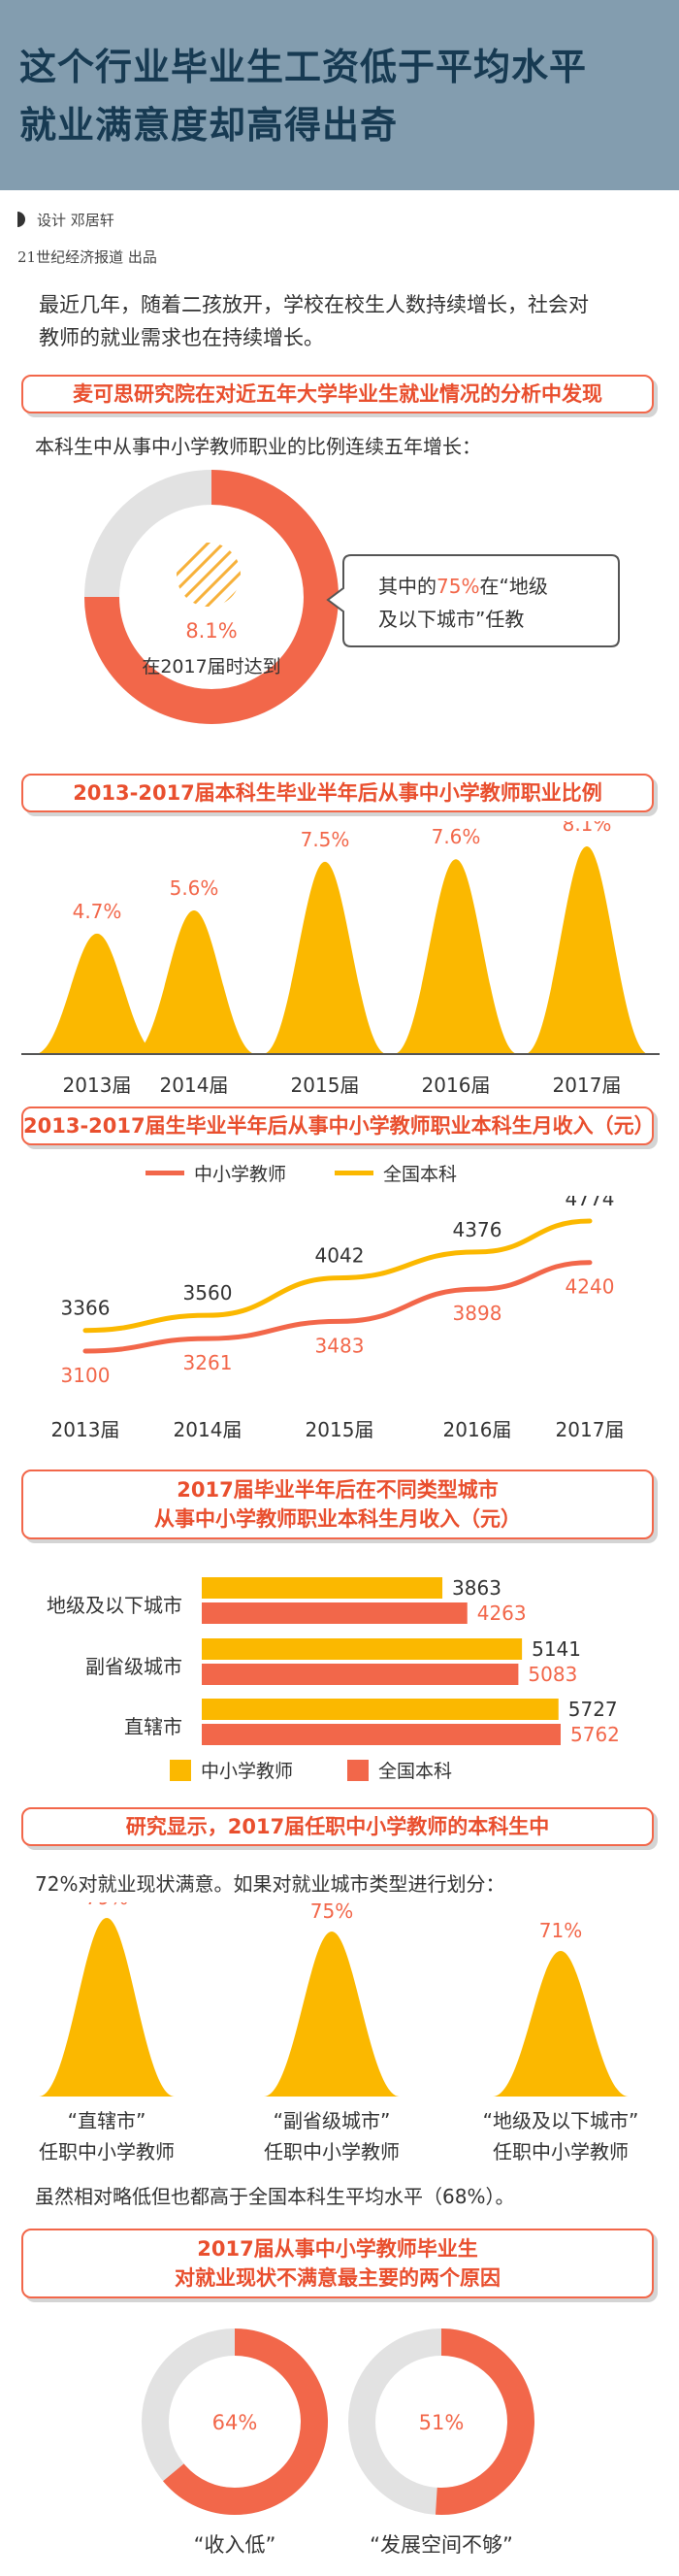 The height and width of the screenshot is (2576, 679). I want to click on callout-line2: 及以下城市”任教, so click(451, 619).